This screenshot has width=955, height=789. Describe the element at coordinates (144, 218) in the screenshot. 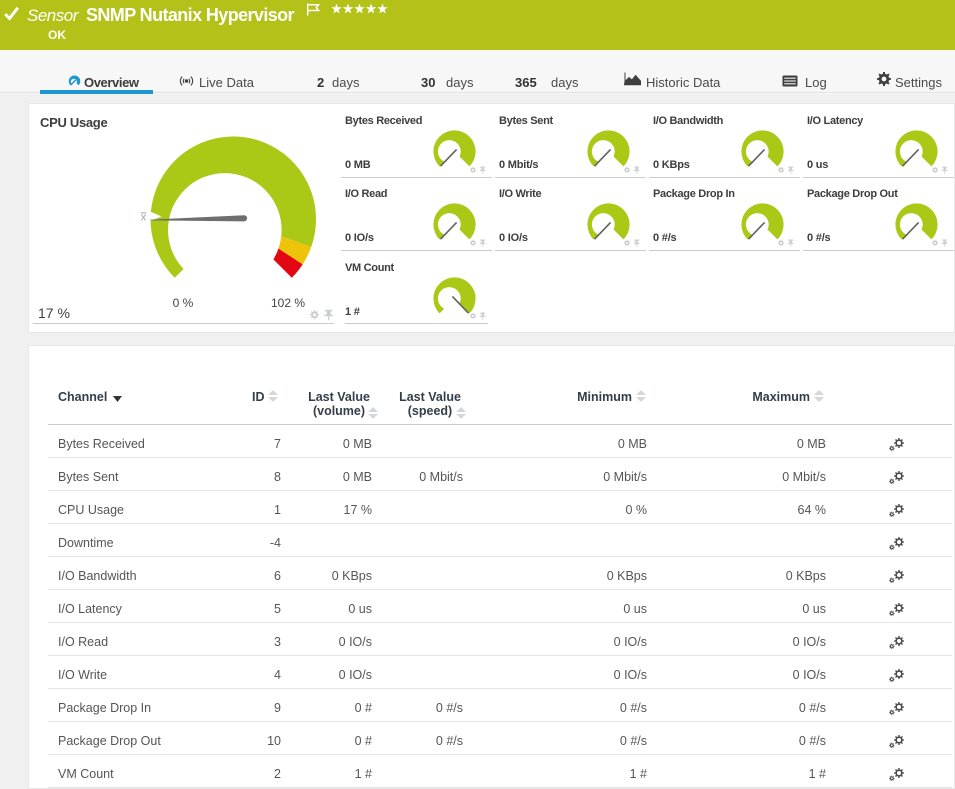

I see `svg-text: x` at that location.